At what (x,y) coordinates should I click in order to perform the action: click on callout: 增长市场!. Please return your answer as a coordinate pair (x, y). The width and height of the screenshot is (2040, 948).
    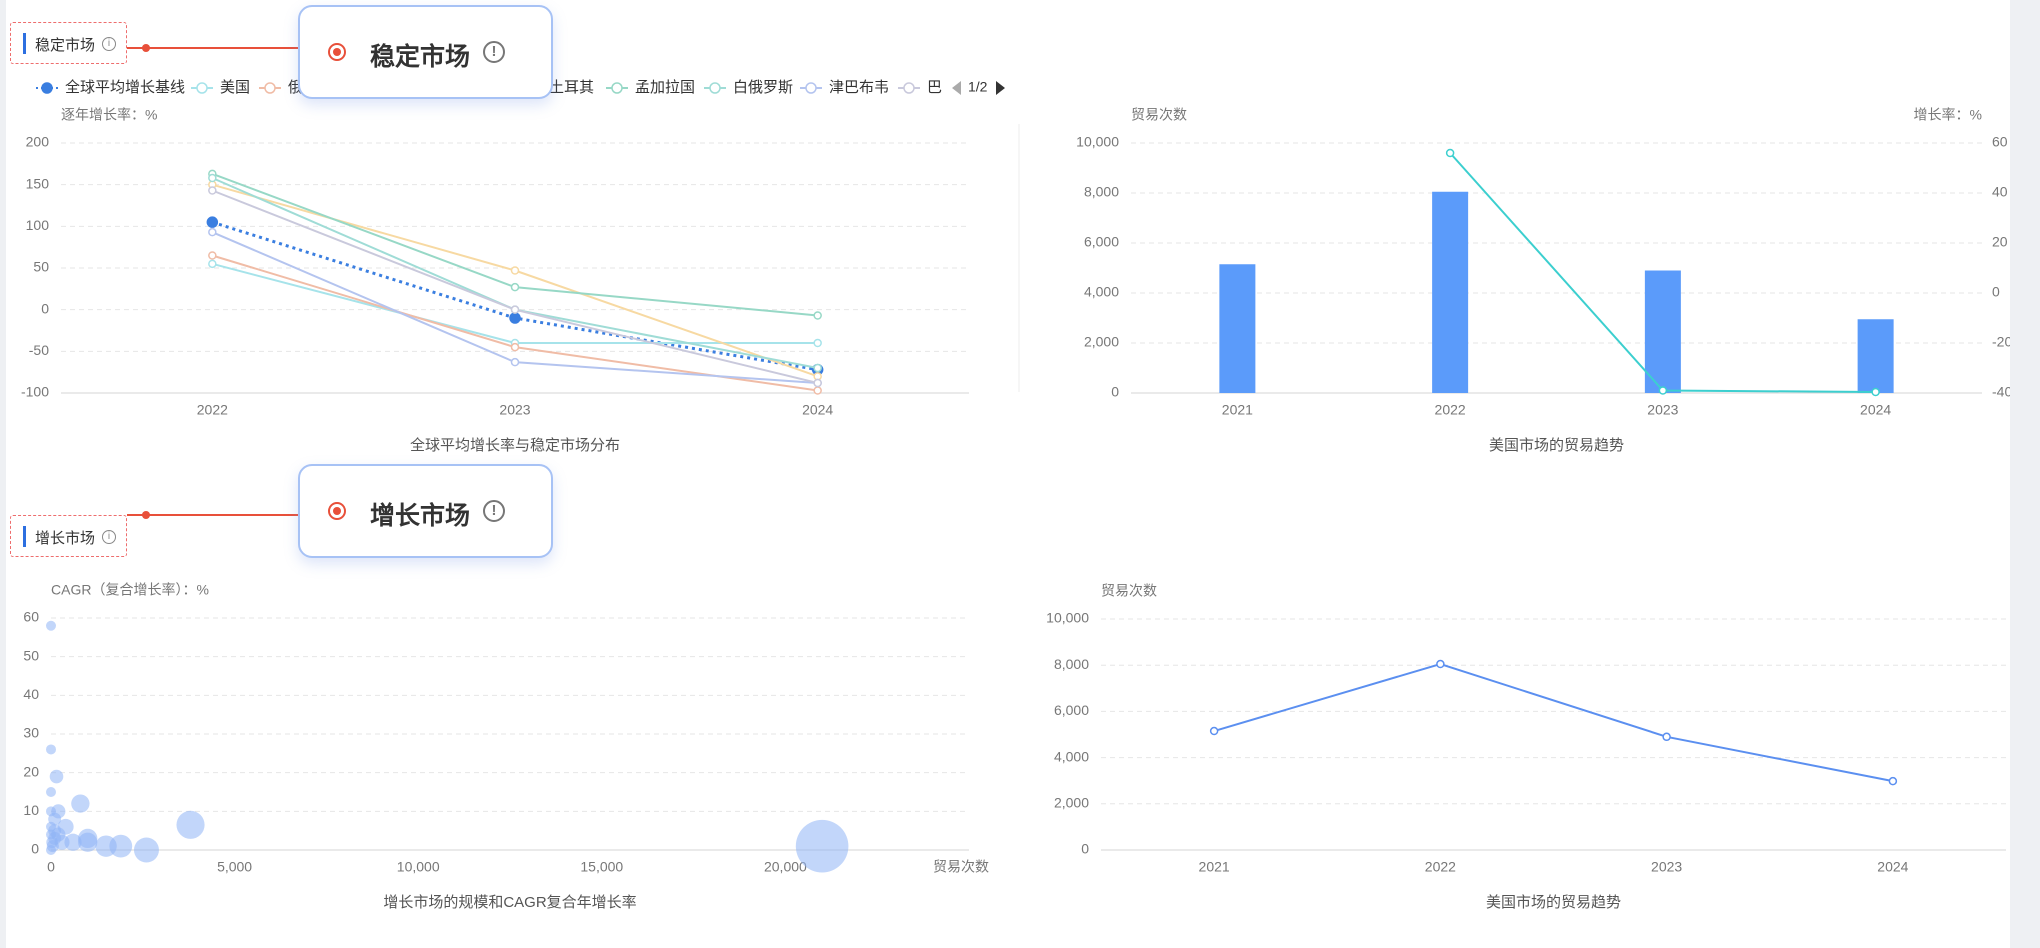
    Looking at the image, I should click on (425, 511).